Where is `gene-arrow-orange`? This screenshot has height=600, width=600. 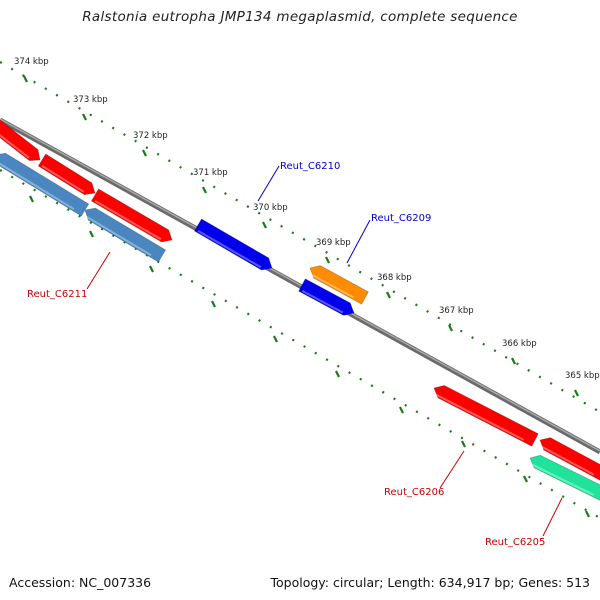
gene-arrow-orange is located at coordinates (339, 285).